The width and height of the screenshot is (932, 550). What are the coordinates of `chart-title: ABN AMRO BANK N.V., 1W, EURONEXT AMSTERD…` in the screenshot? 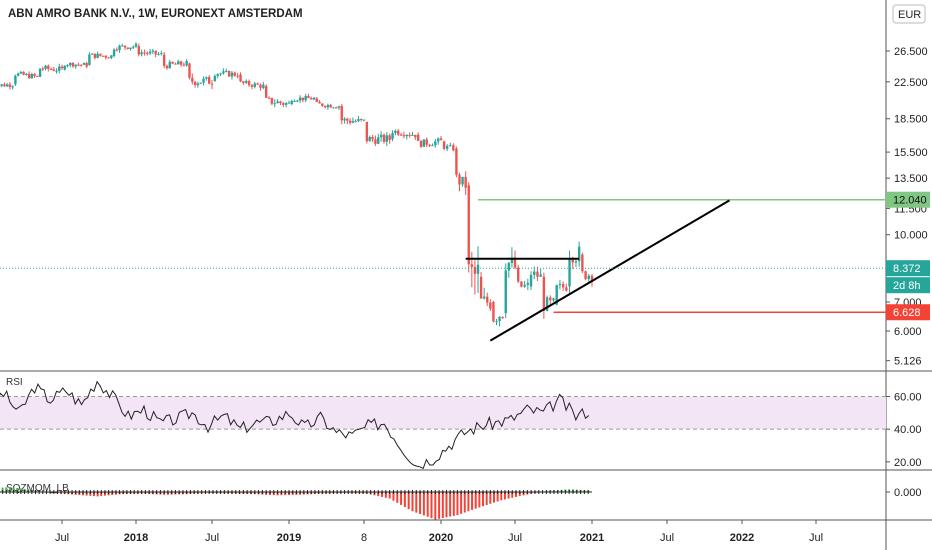 It's located at (155, 14).